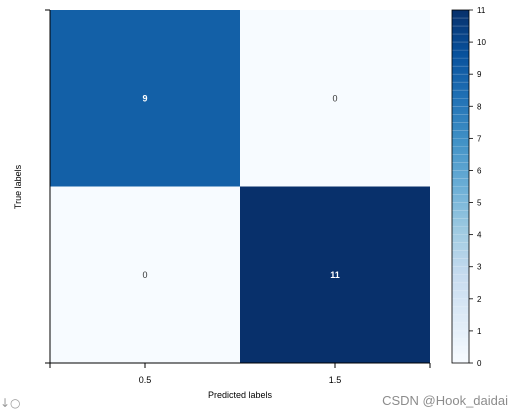 Image resolution: width=514 pixels, height=417 pixels. I want to click on cell-value-0-0: 9, so click(144, 98).